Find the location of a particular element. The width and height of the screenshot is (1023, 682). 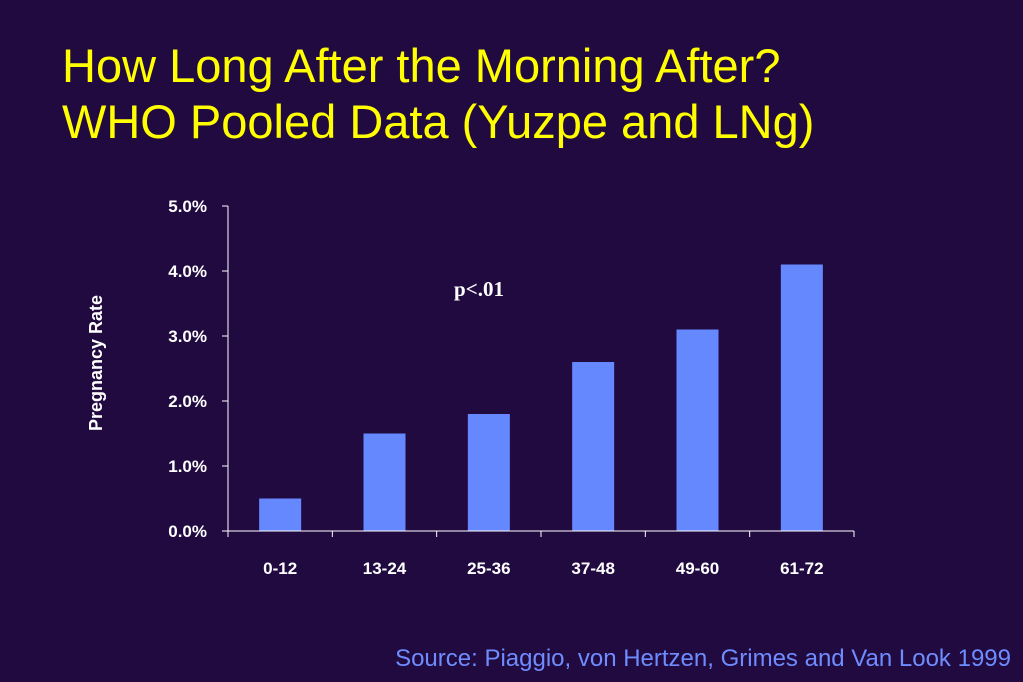

y-tick-label: 2.0% is located at coordinates (187, 401).